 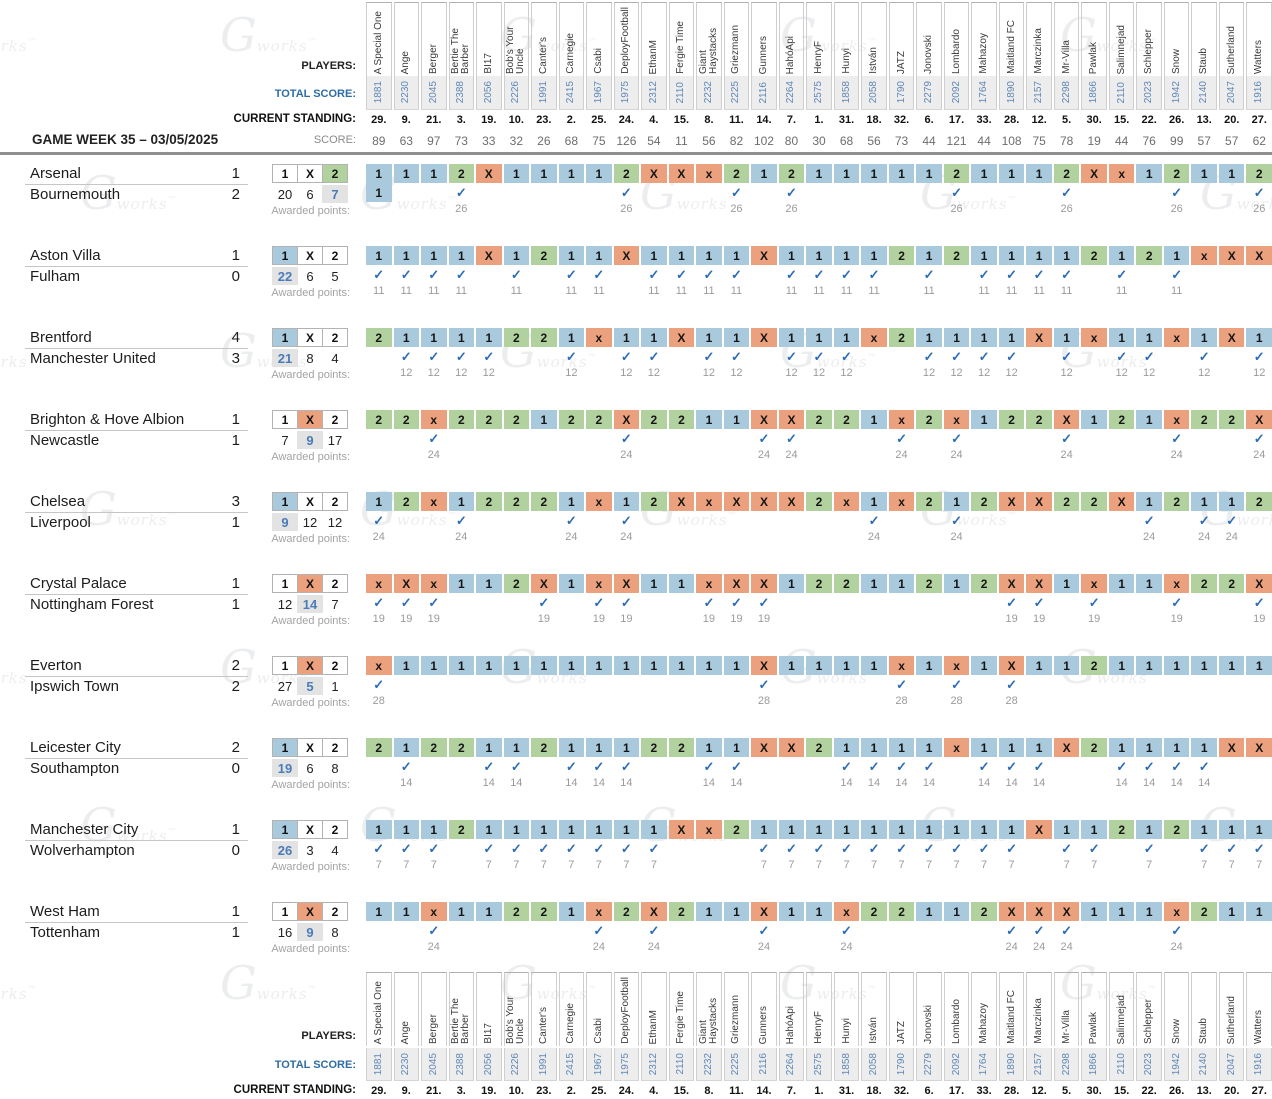 I want to click on odds-count-cell: 16, so click(x=285, y=932).